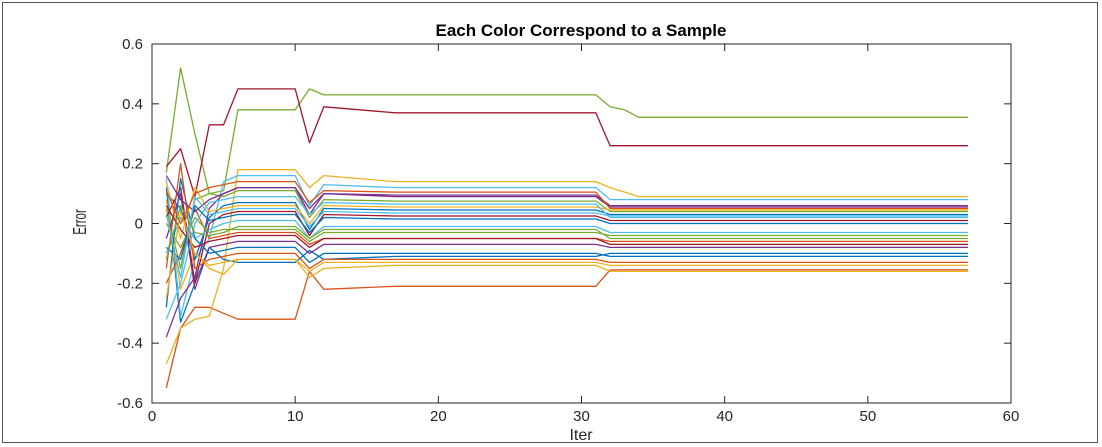 This screenshot has height=447, width=1102. Describe the element at coordinates (132, 164) in the screenshot. I see `y-tick-label: 0.2` at that location.